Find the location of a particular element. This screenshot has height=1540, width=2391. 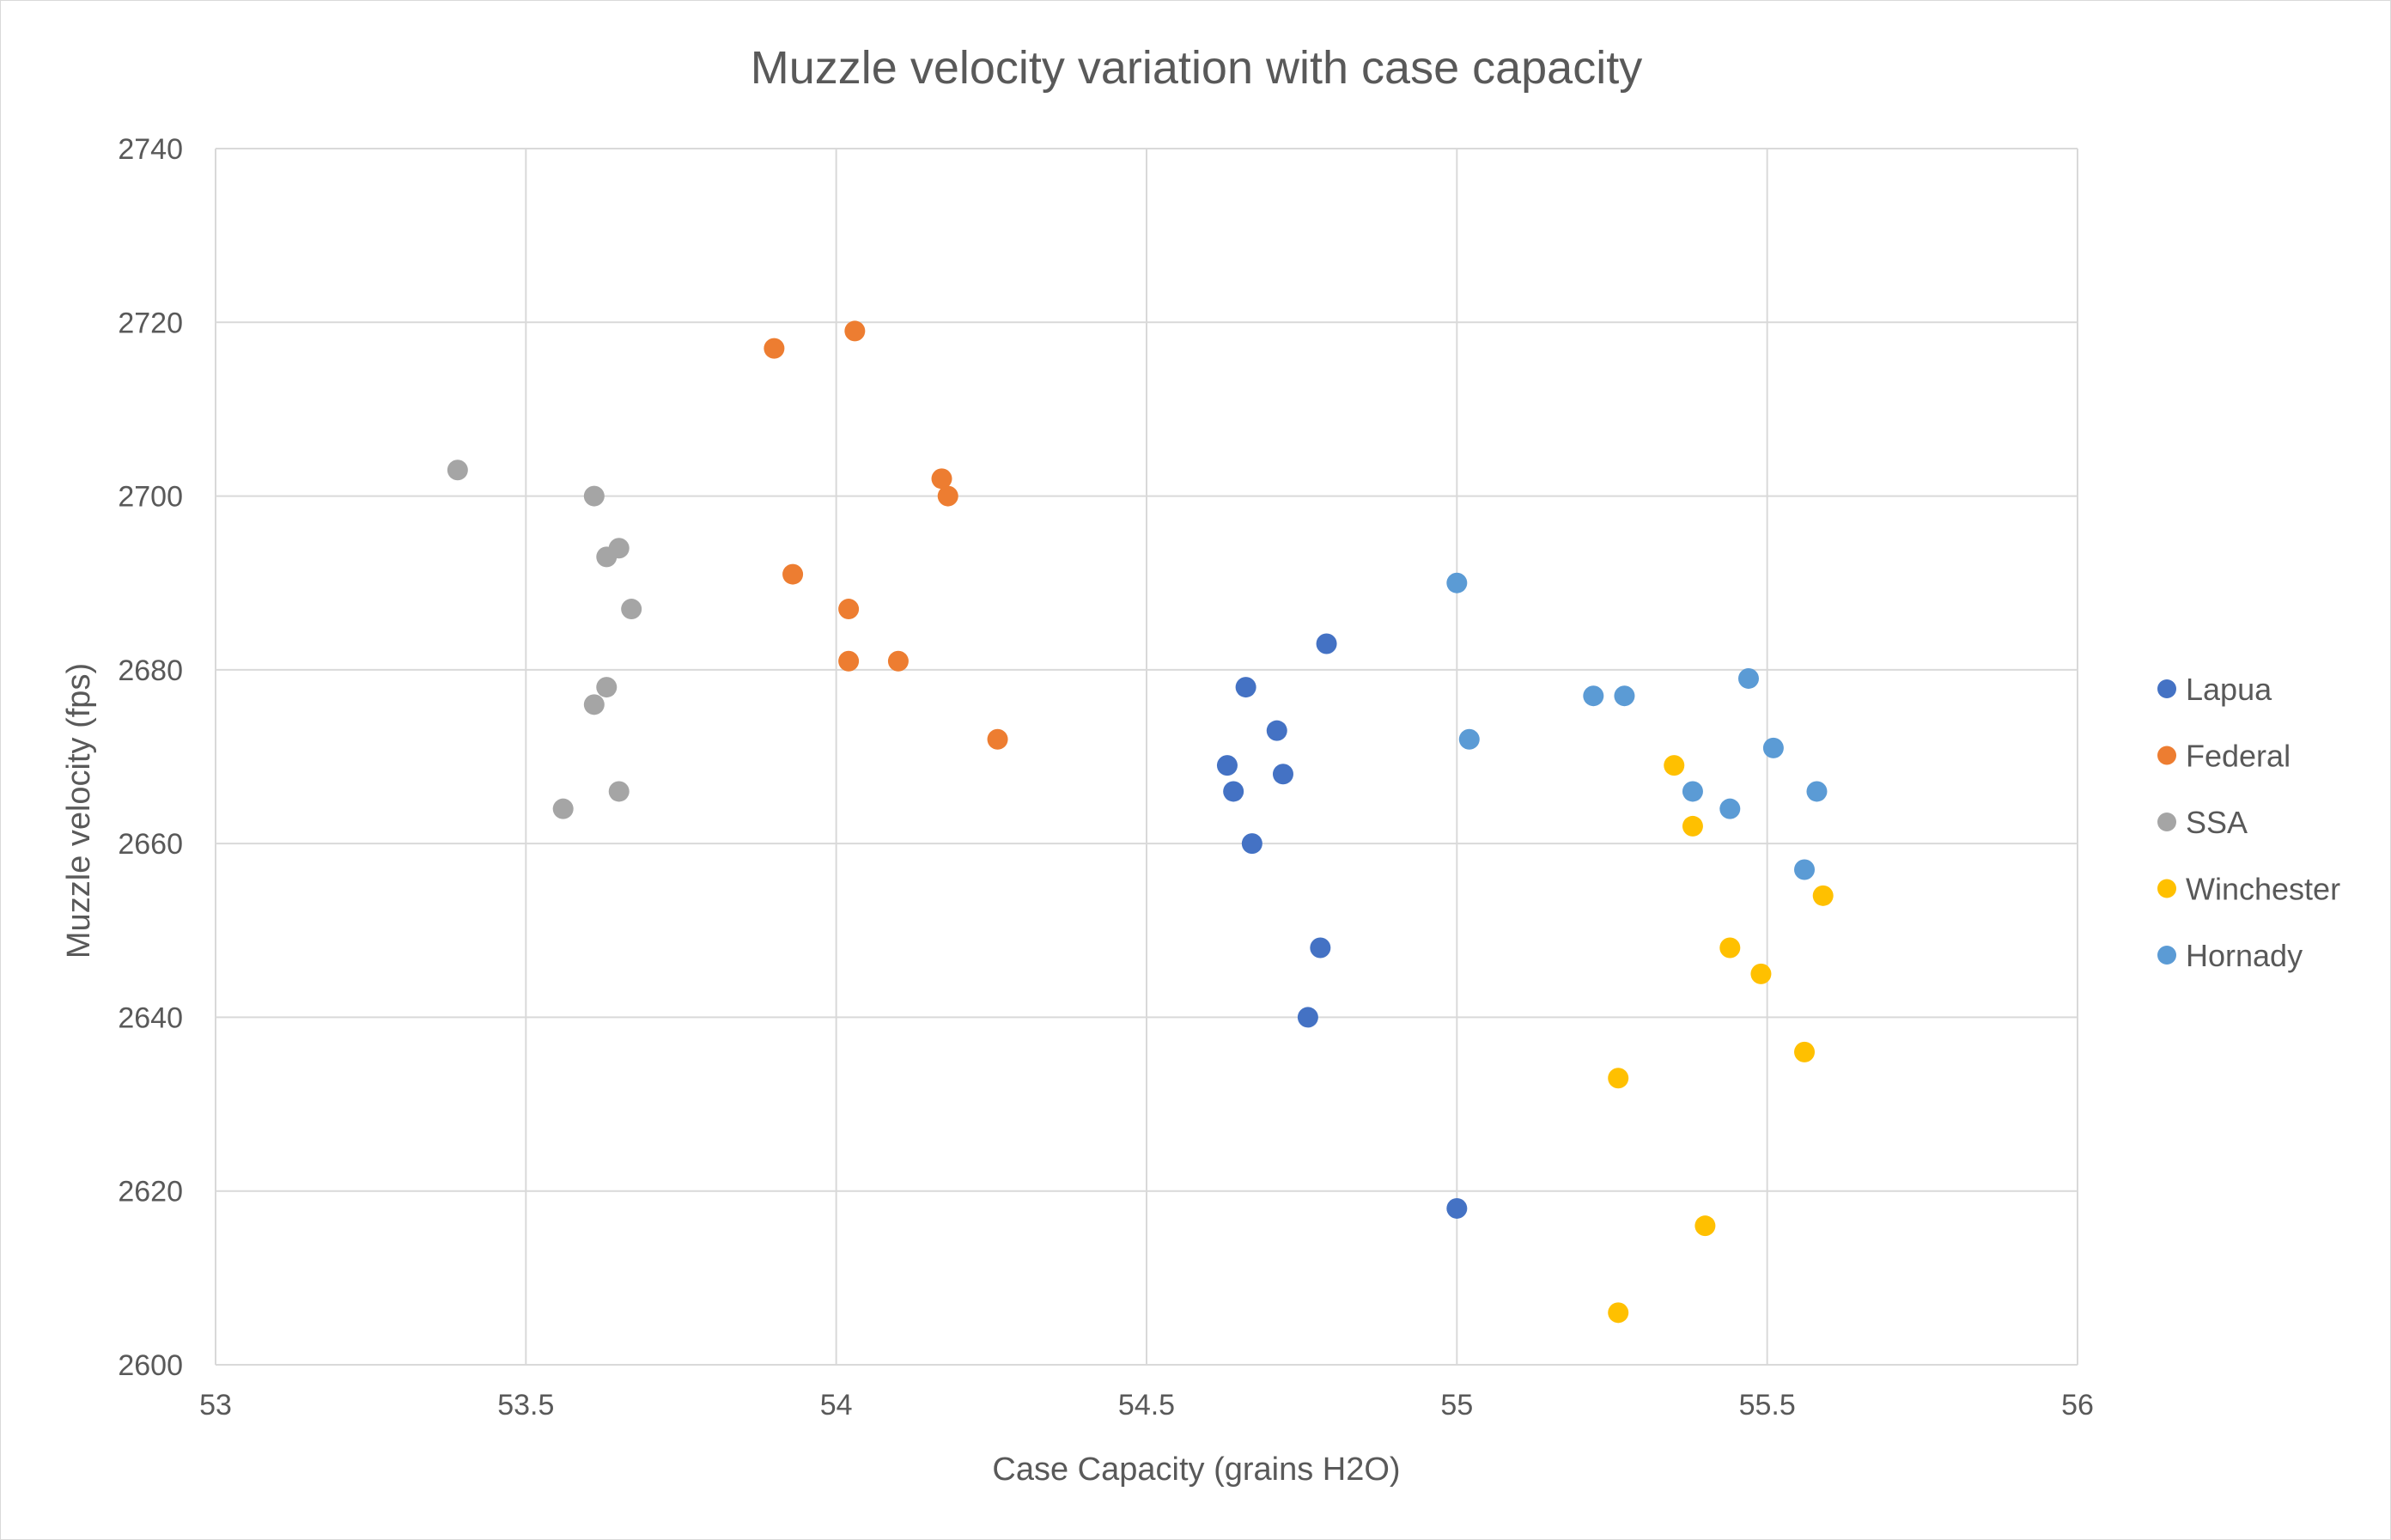

legend-item-lapua: Lapua is located at coordinates (2214, 690).